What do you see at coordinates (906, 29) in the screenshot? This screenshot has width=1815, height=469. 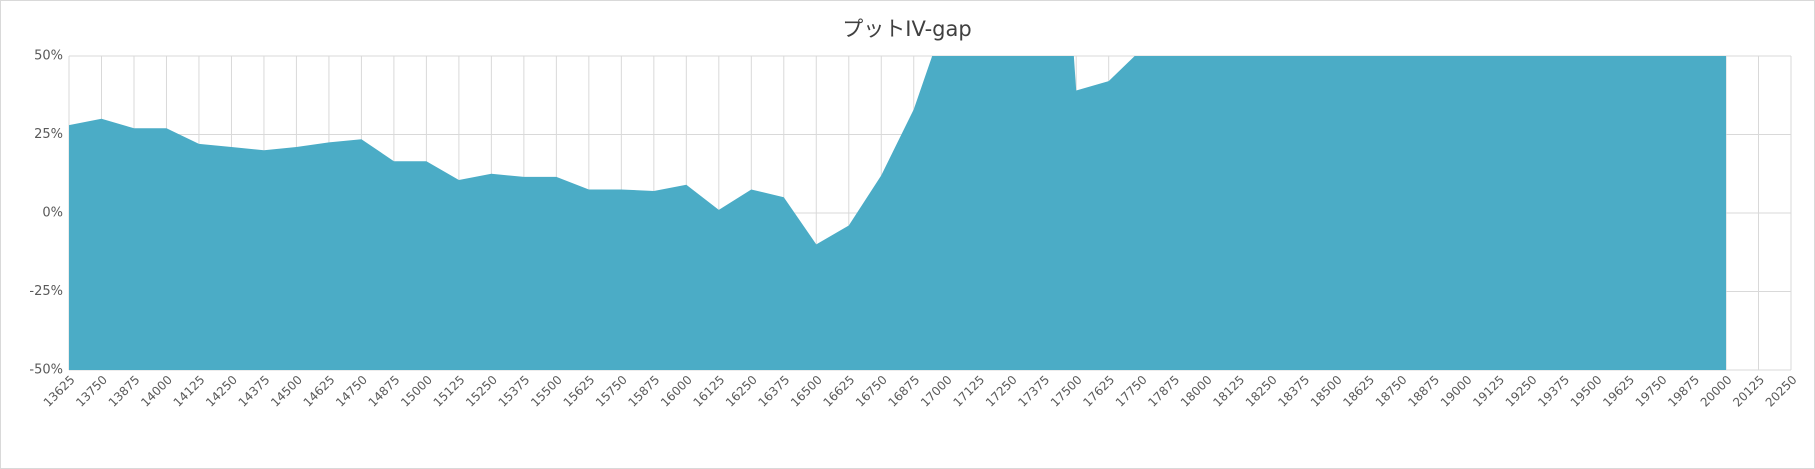 I see `chart-title: プットIV-gap` at bounding box center [906, 29].